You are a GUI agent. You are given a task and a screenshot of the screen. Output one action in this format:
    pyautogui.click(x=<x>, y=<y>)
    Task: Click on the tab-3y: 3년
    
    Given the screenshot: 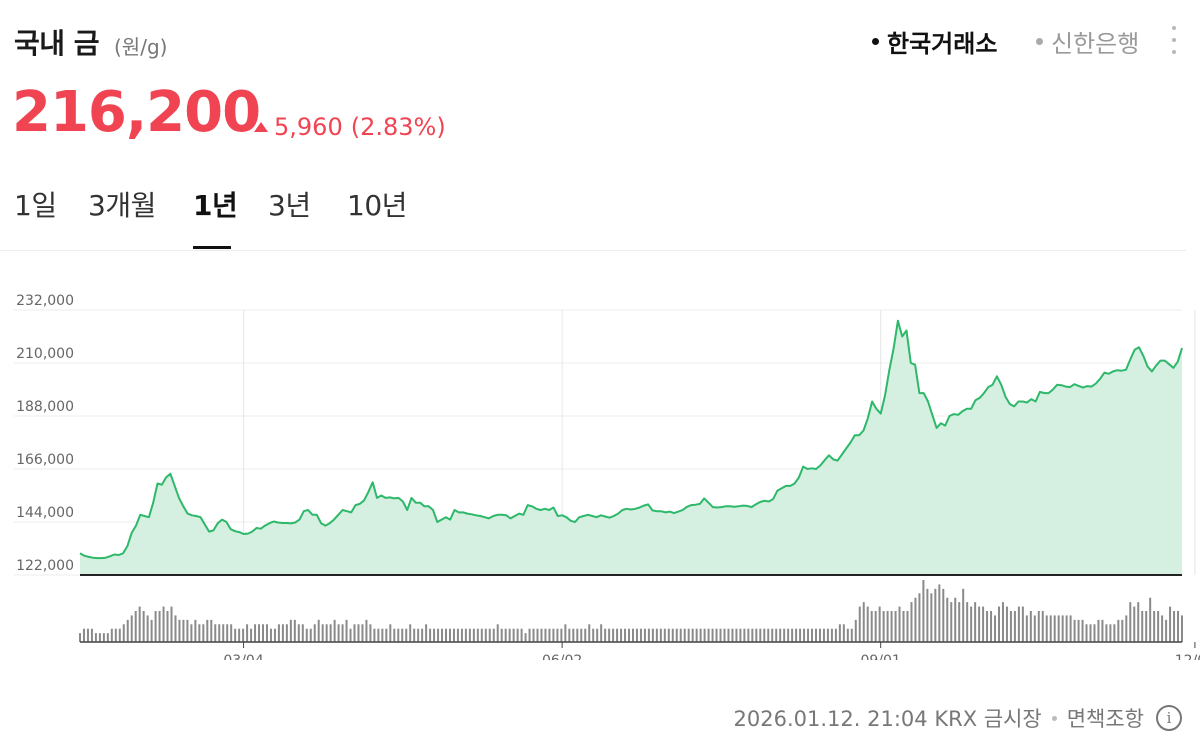 What is the action you would take?
    pyautogui.click(x=289, y=205)
    